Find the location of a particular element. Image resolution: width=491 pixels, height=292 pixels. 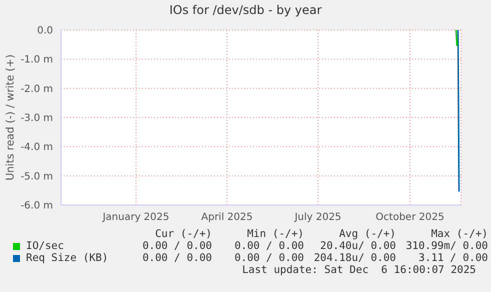

legend-label: Req Size (KB) is located at coordinates (67, 258).